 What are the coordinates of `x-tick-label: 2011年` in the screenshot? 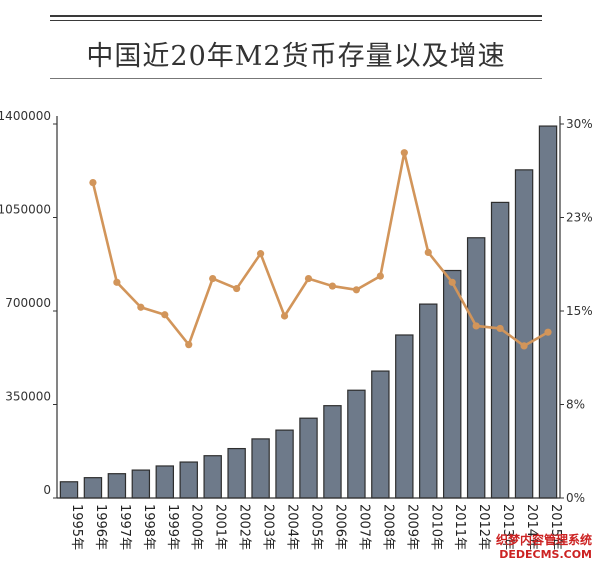 It's located at (459, 527).